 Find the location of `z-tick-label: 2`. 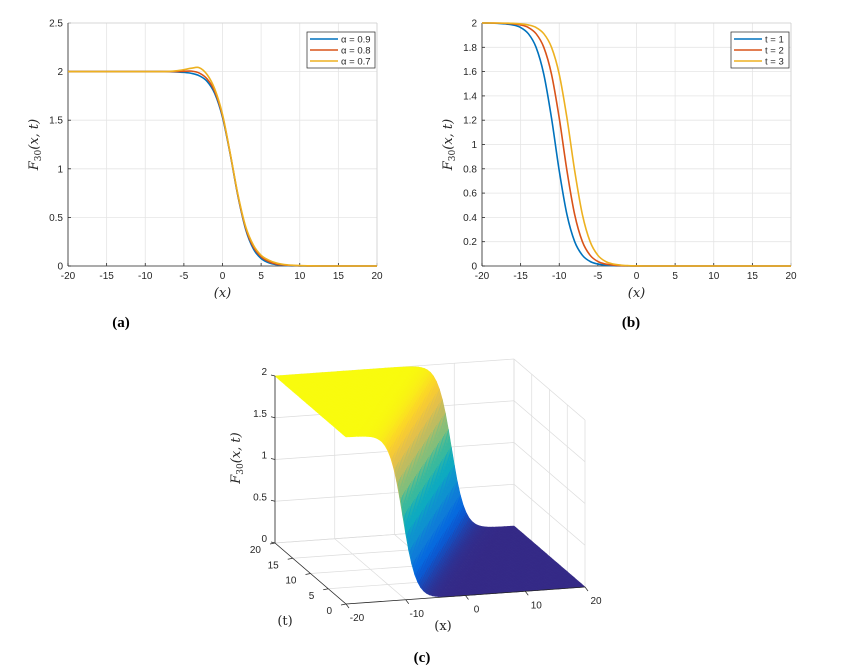

z-tick-label: 2 is located at coordinates (264, 372).